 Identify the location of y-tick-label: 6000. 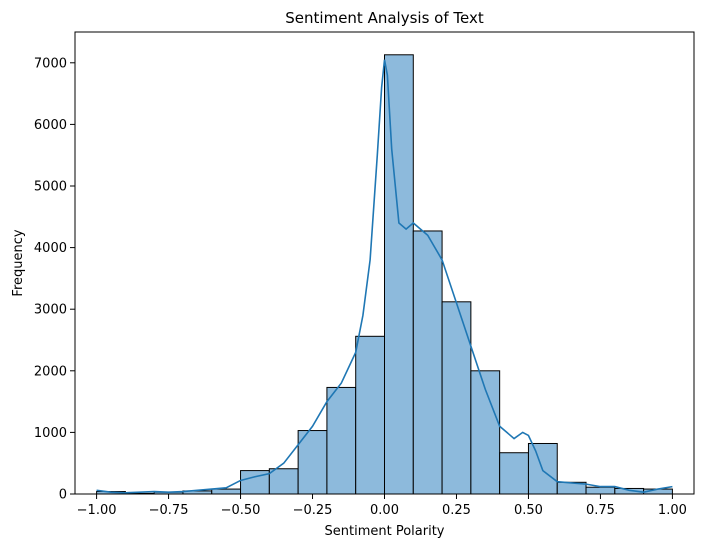
(50, 125).